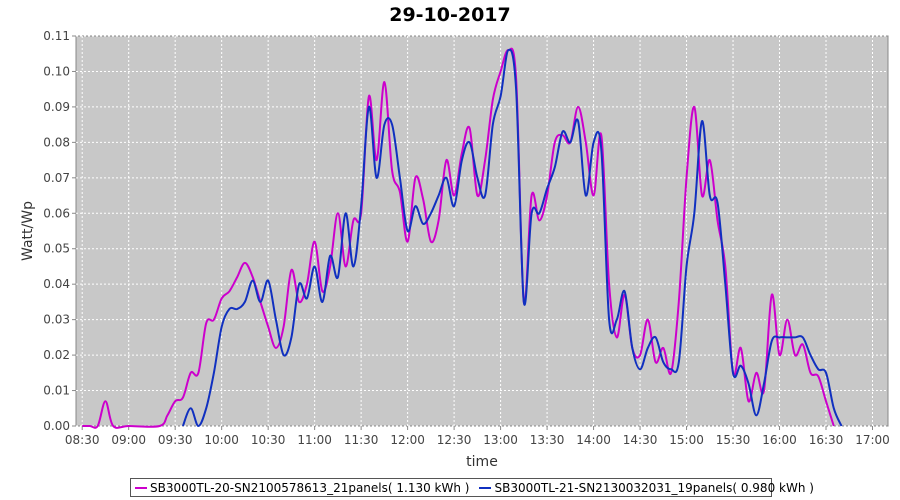 The width and height of the screenshot is (900, 500). I want to click on y-tick-label: 0.10, so click(56, 71).